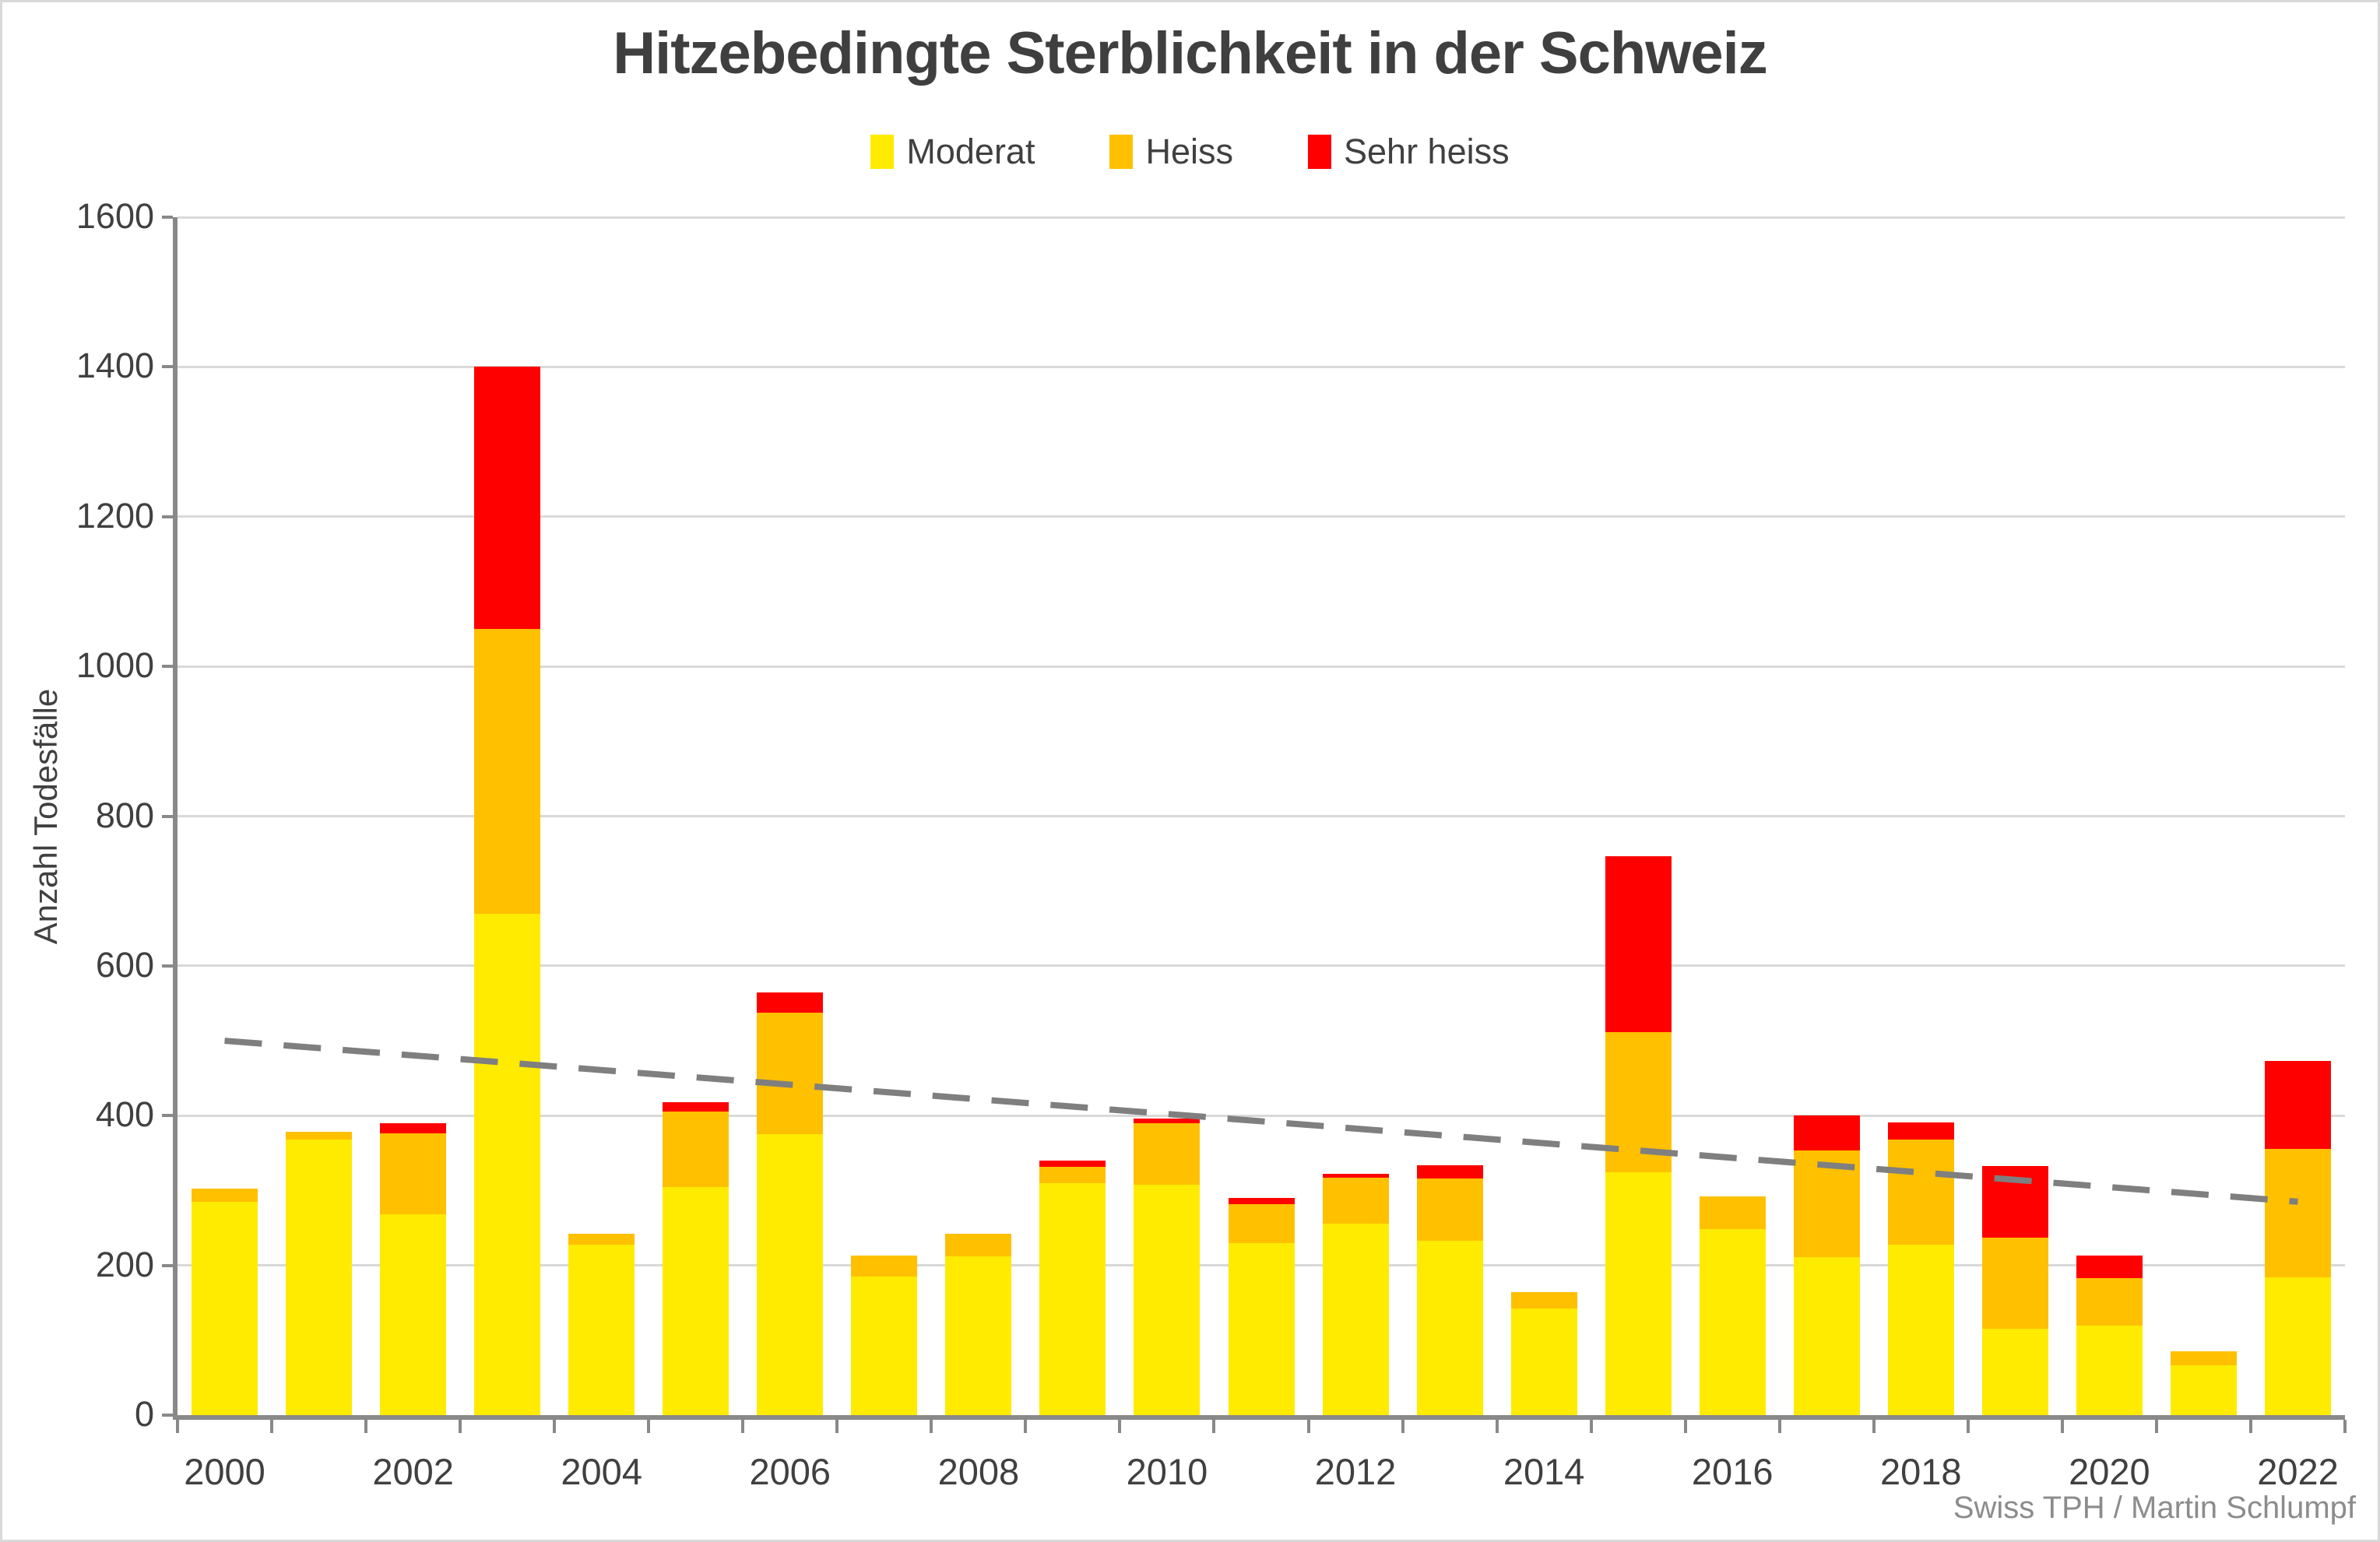 The height and width of the screenshot is (1542, 2380). Describe the element at coordinates (115, 366) in the screenshot. I see `y-tick-label-1400: 1400` at that location.